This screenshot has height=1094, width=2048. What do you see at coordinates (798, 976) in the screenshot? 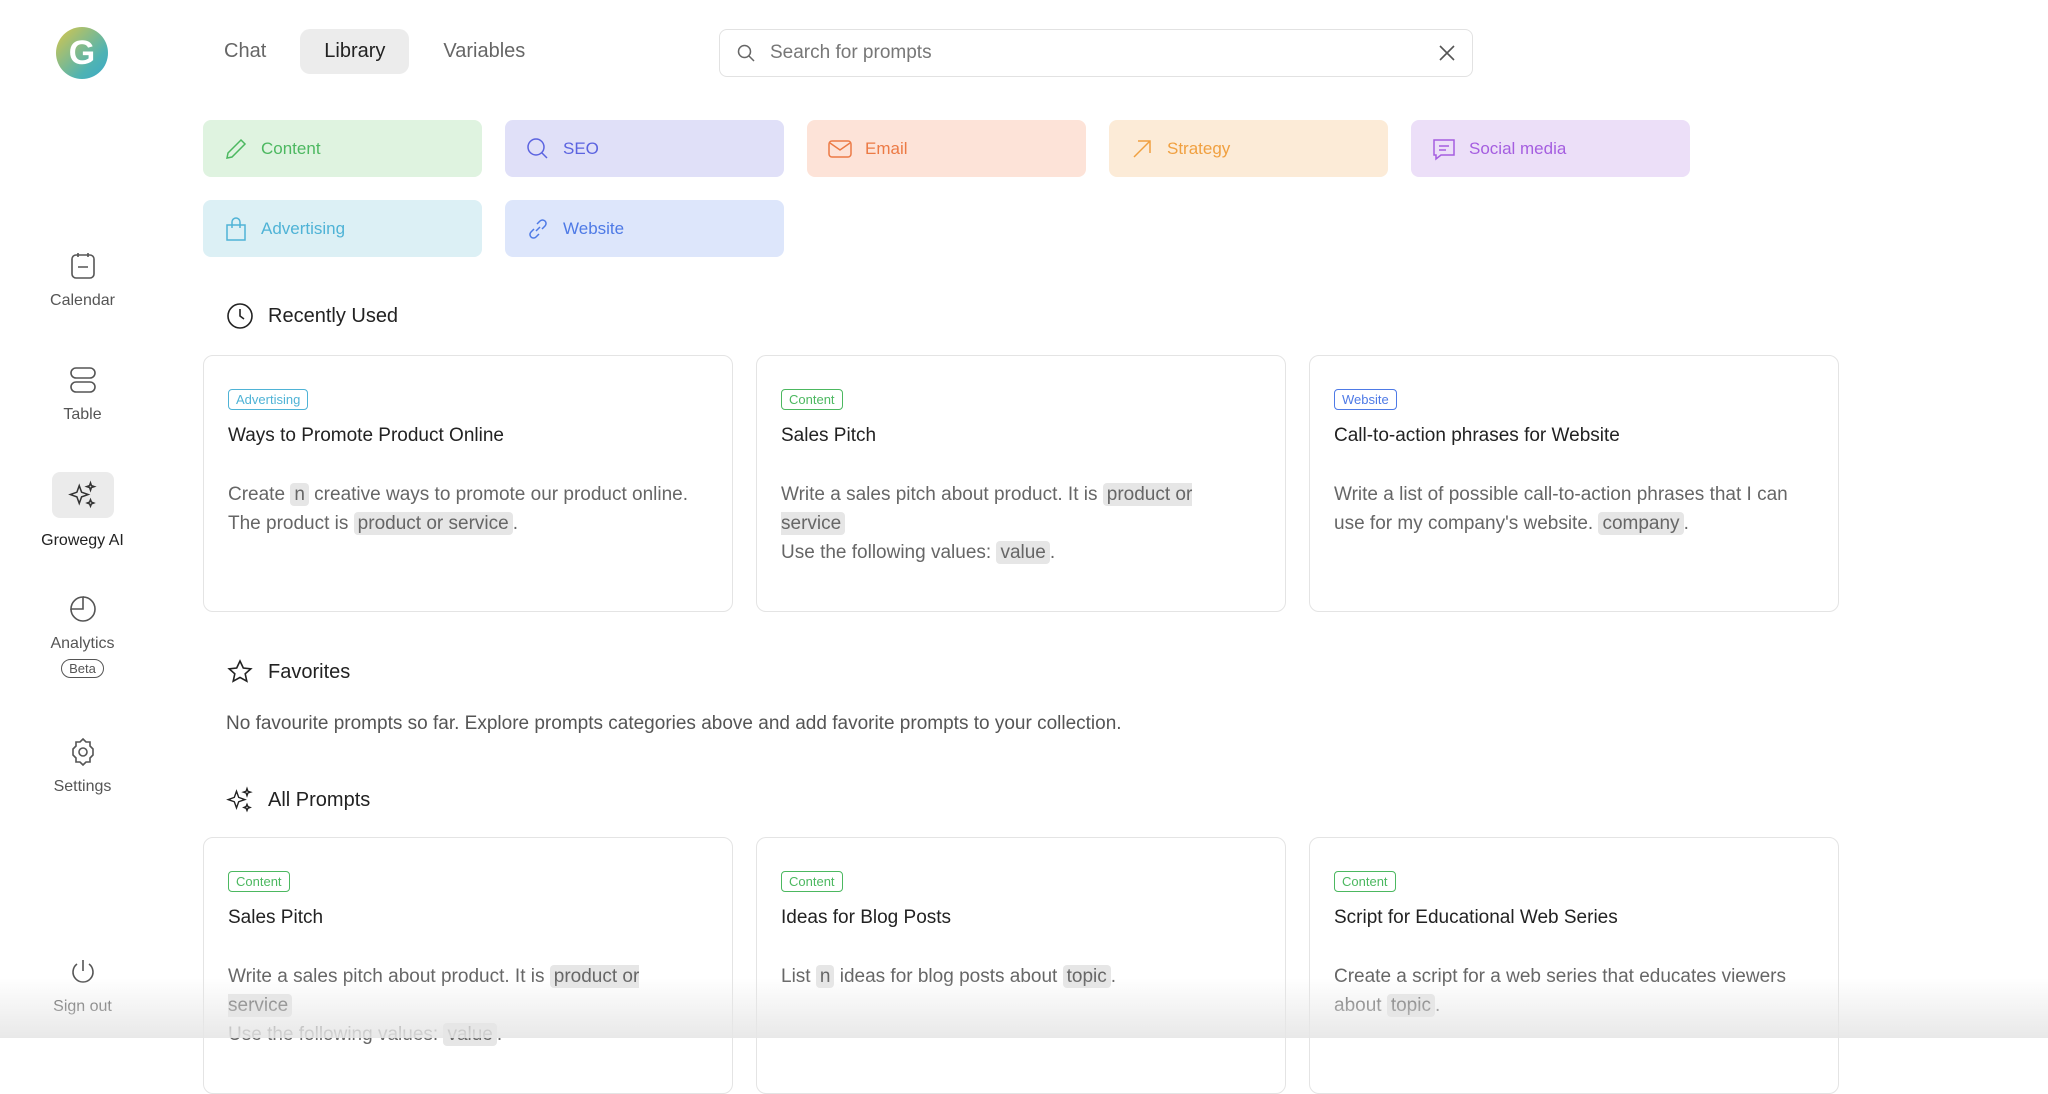
I see `body-text: List` at bounding box center [798, 976].